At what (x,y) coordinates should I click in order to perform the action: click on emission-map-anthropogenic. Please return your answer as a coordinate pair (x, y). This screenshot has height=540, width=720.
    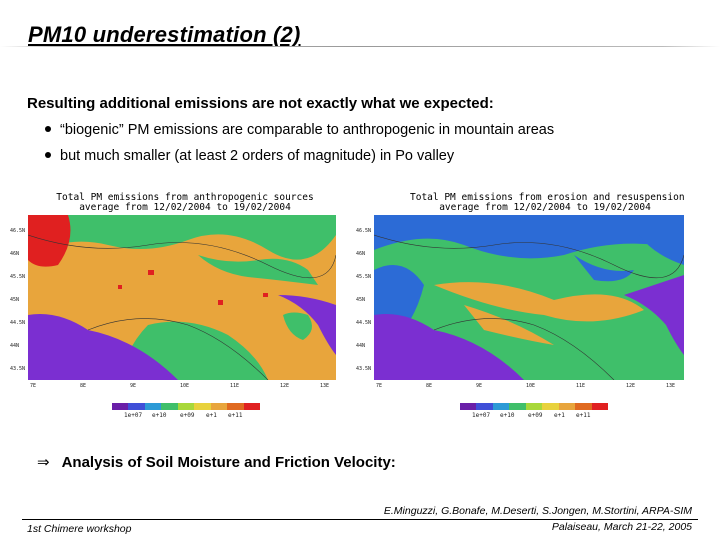
    Looking at the image, I should click on (182, 297).